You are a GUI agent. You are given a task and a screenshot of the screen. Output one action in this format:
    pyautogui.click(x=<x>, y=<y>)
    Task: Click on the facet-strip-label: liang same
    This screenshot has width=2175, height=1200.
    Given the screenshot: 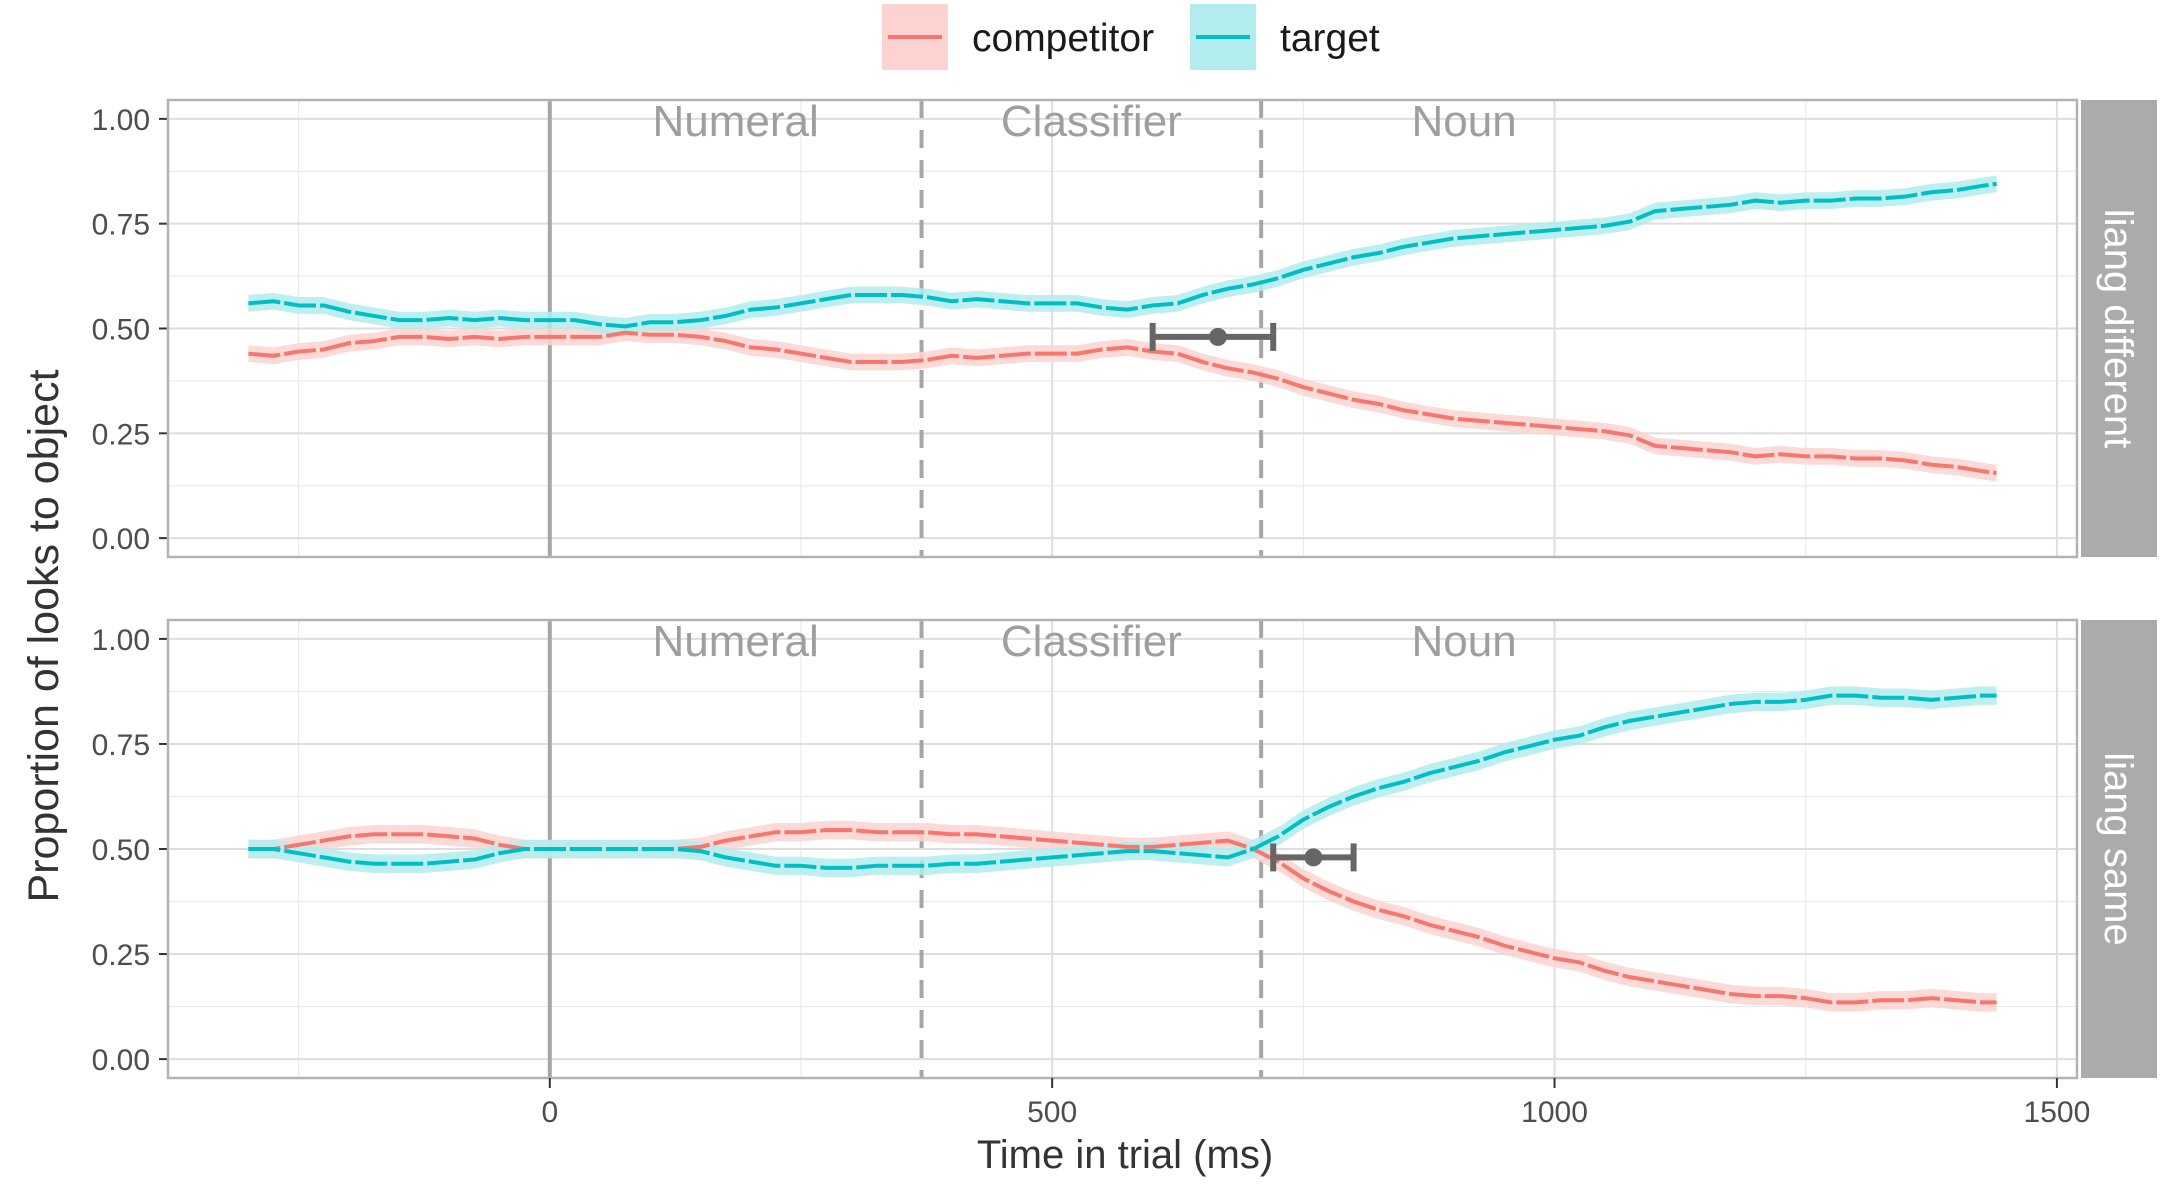 What is the action you would take?
    pyautogui.click(x=2118, y=848)
    